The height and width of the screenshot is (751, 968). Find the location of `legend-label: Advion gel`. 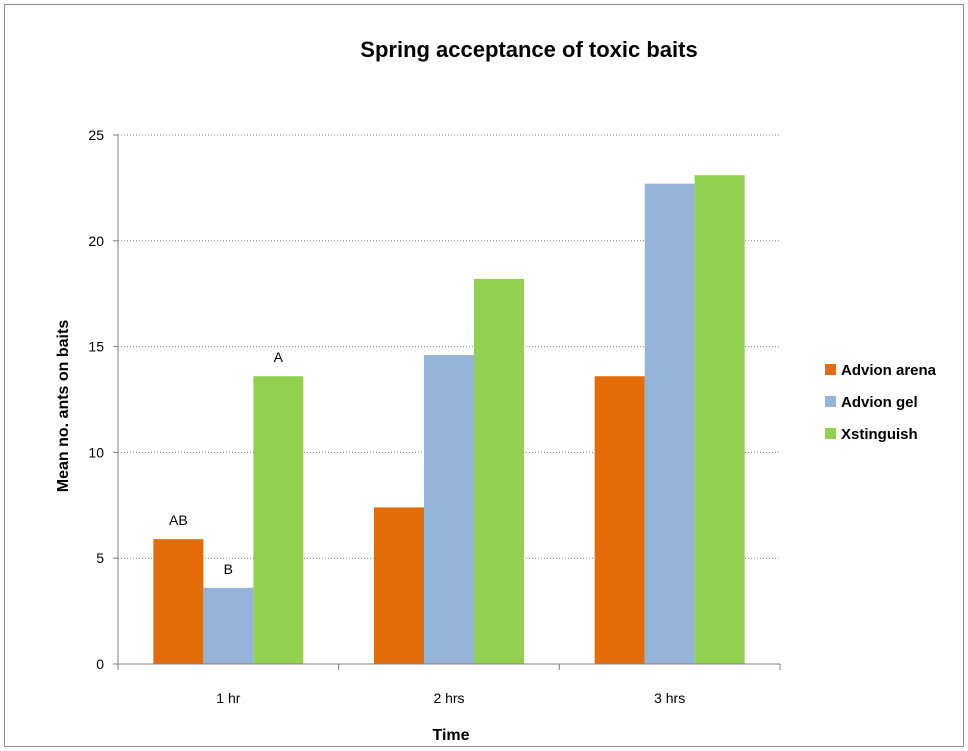

legend-label: Advion gel is located at coordinates (879, 402).